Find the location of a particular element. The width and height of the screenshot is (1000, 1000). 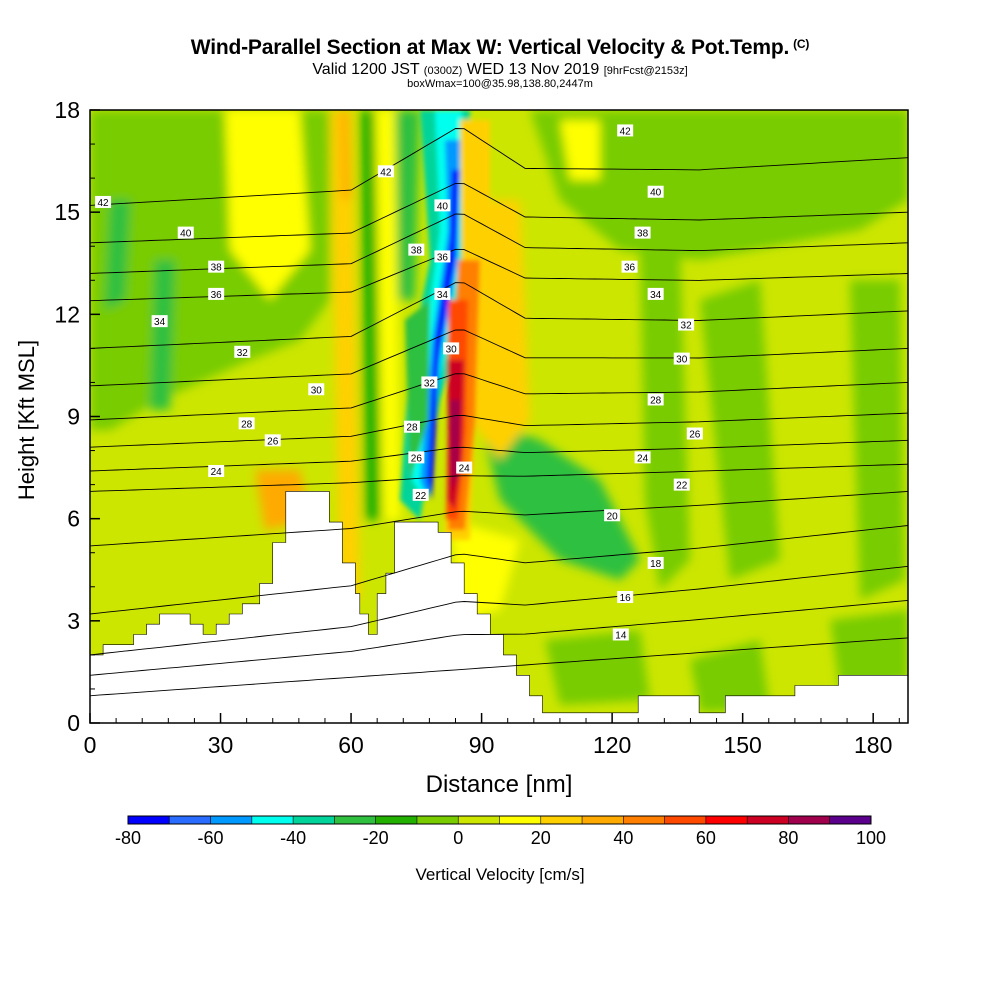

x-tick-label: 120 is located at coordinates (612, 745).